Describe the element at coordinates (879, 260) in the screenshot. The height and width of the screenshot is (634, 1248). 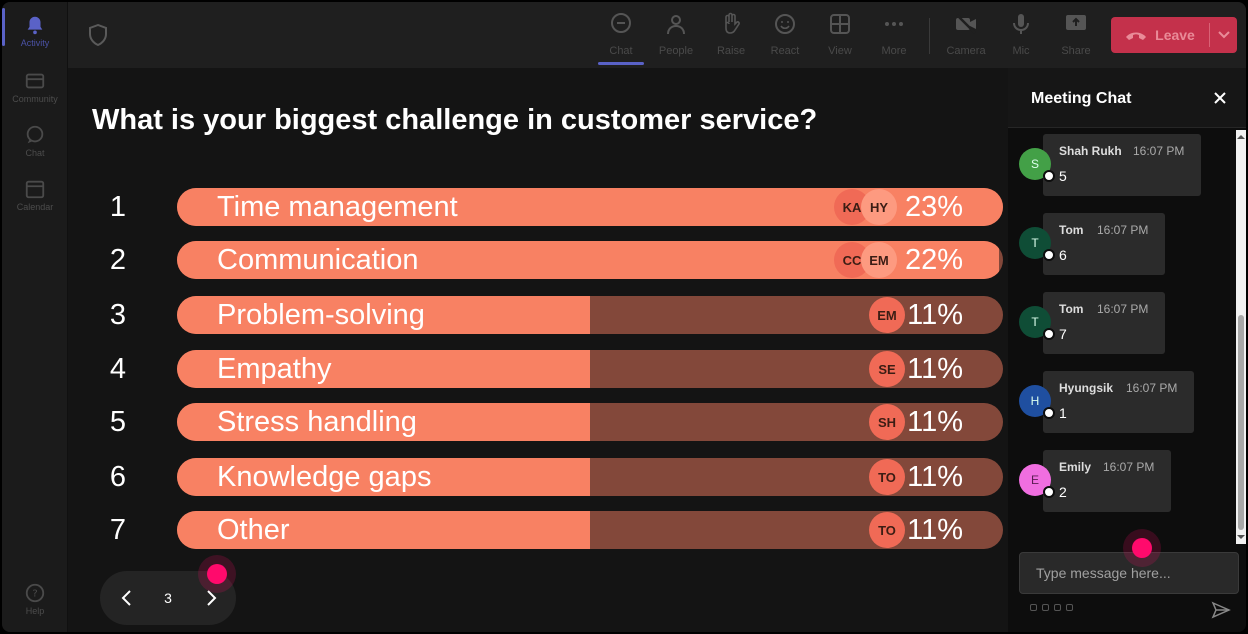
I see `voter-avatar: EM` at that location.